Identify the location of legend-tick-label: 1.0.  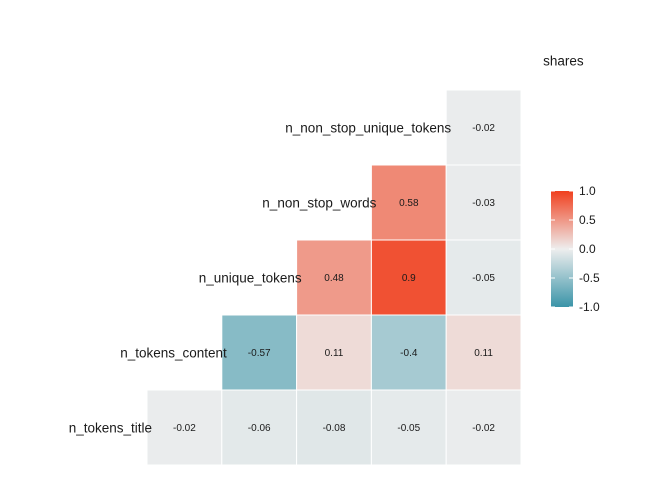
(587, 191).